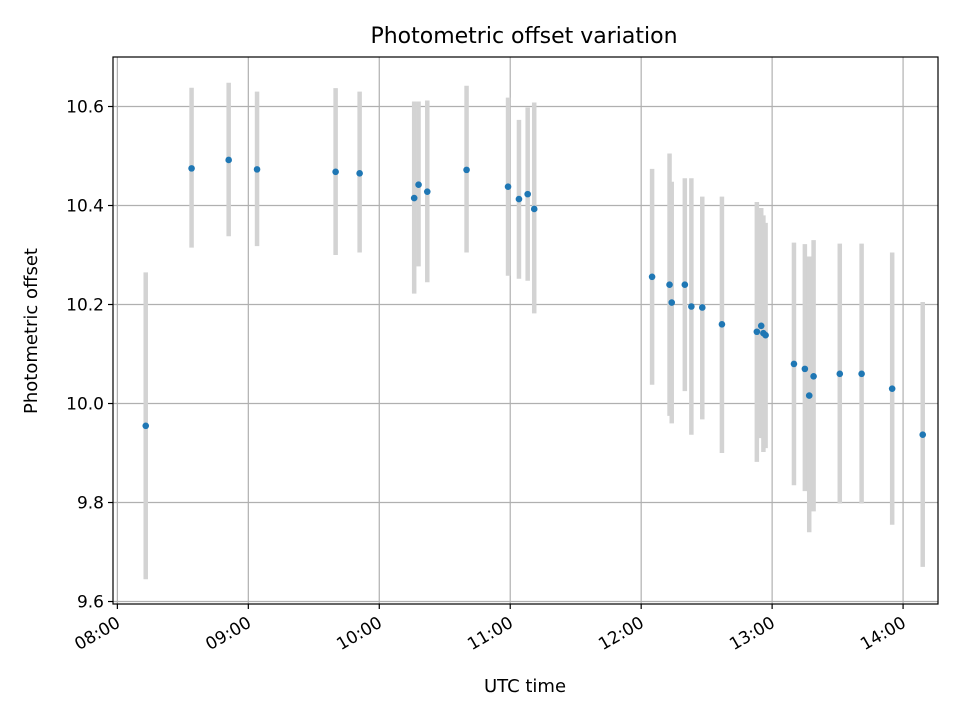  I want to click on y-axis-label: Photometric offset, so click(31, 331).